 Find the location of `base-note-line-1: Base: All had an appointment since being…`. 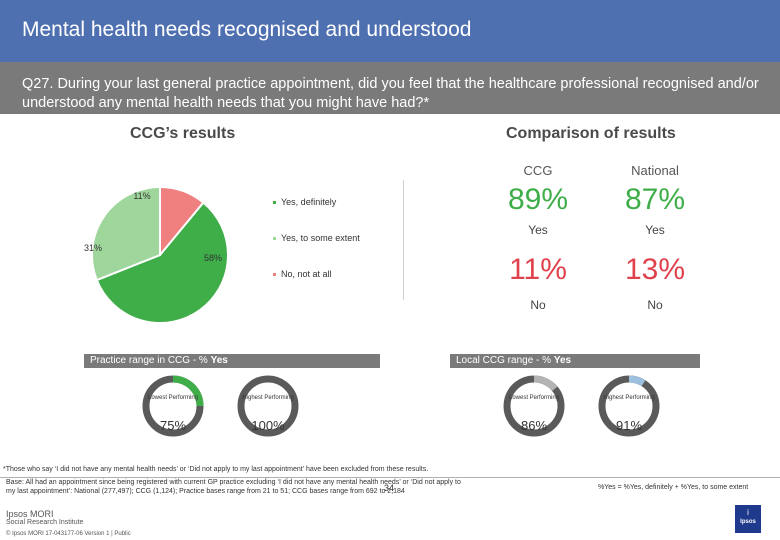

base-note-line-1: Base: All had an appointment since being… is located at coordinates (233, 482).